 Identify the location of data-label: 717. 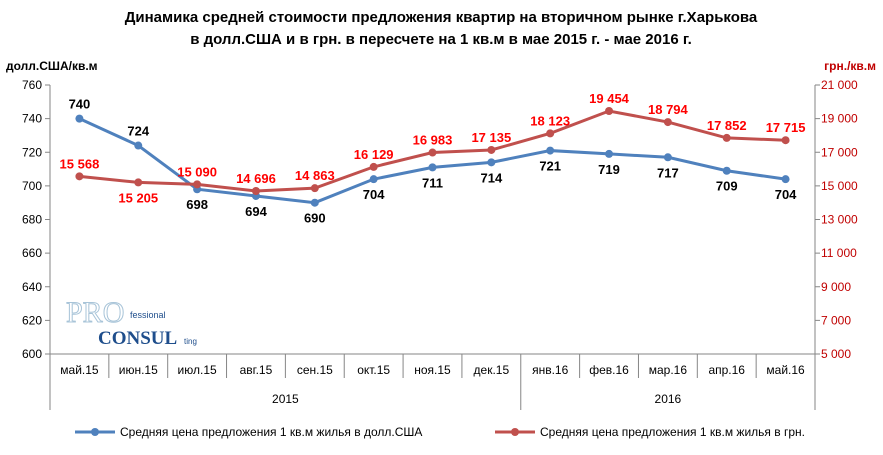
(668, 172).